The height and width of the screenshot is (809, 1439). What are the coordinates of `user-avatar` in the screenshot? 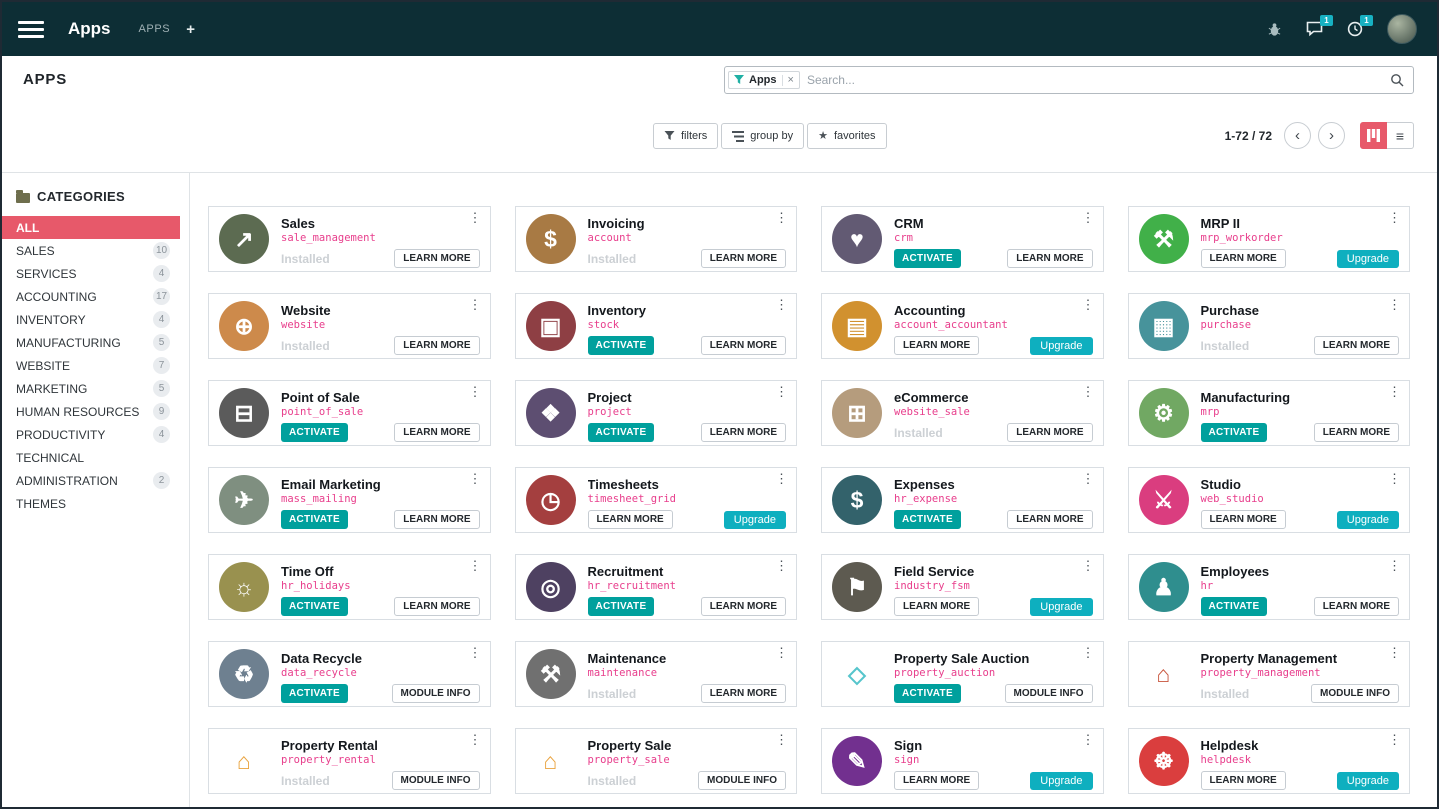 It's located at (1402, 29).